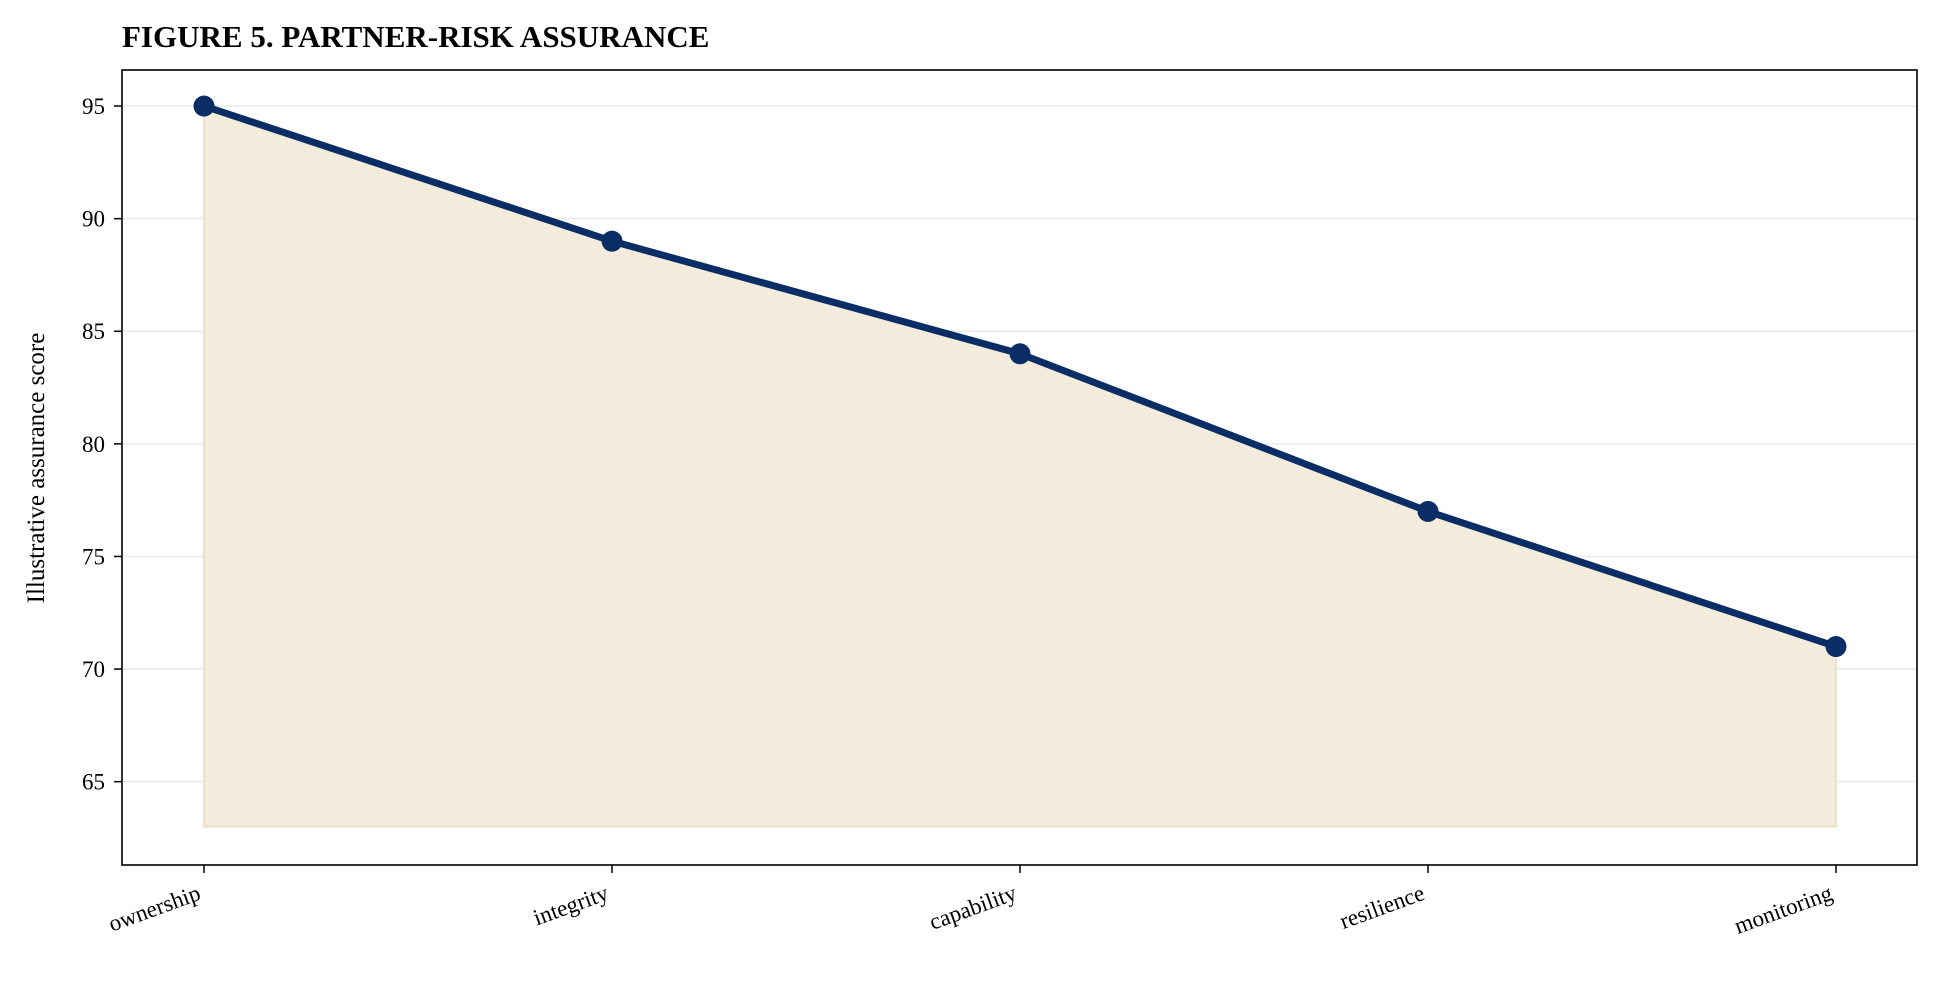  What do you see at coordinates (93, 669) in the screenshot?
I see `y-tick-label: 70` at bounding box center [93, 669].